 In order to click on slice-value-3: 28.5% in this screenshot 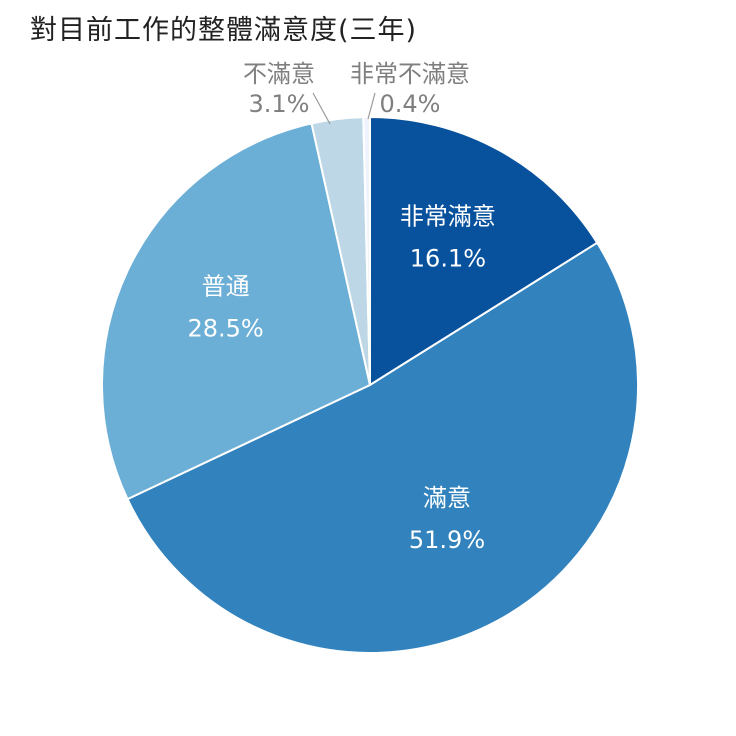, I will do `click(225, 328)`.